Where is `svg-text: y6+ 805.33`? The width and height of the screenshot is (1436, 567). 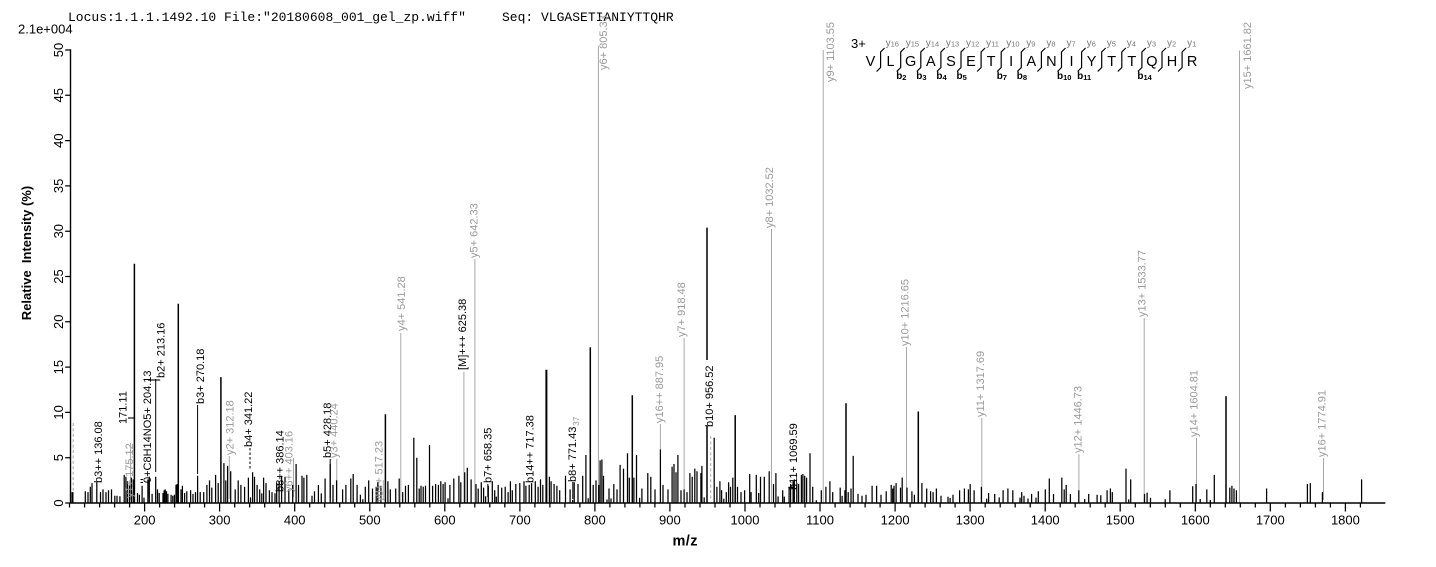
svg-text: y6+ 805.33 is located at coordinates (604, 42).